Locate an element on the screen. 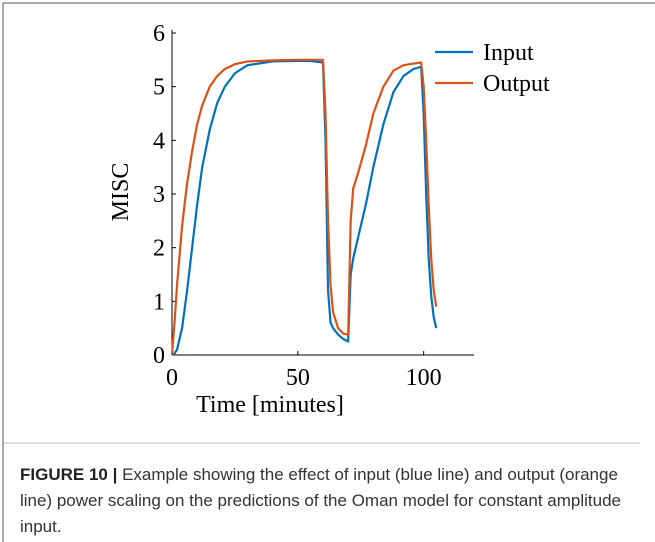 Image resolution: width=655 pixels, height=542 pixels. y-tick-label: 2 is located at coordinates (159, 249).